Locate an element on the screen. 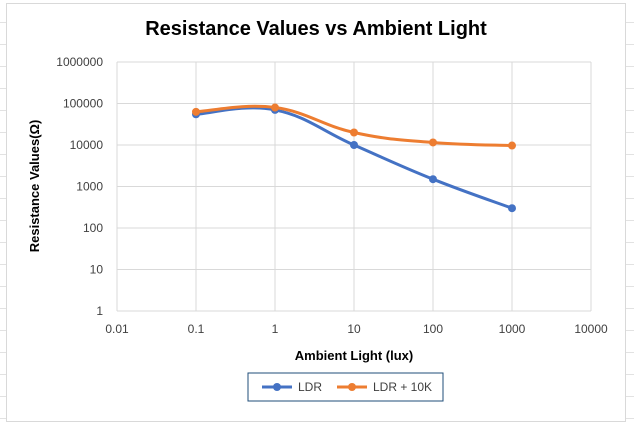  y-tick-label: 10 is located at coordinates (97, 270).